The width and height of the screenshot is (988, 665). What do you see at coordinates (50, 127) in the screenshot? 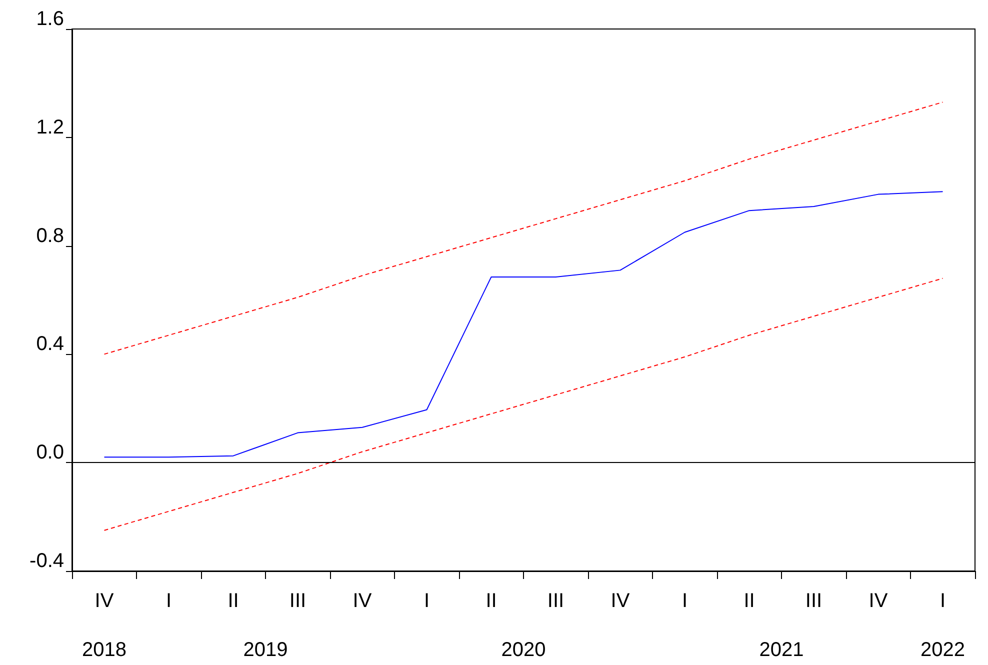
I see `y-tick-label: 1.2` at bounding box center [50, 127].